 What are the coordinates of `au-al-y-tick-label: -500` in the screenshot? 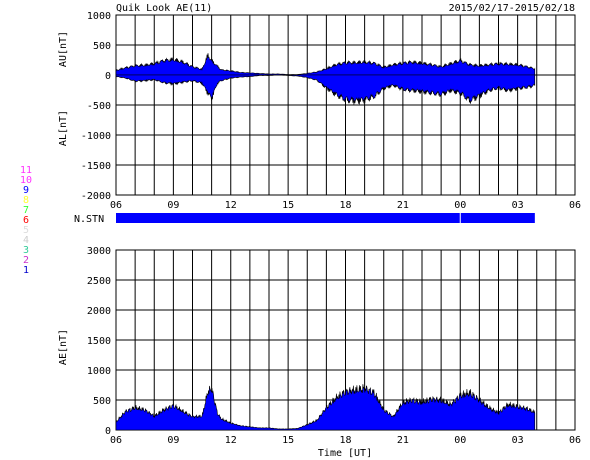 It's located at (99, 106).